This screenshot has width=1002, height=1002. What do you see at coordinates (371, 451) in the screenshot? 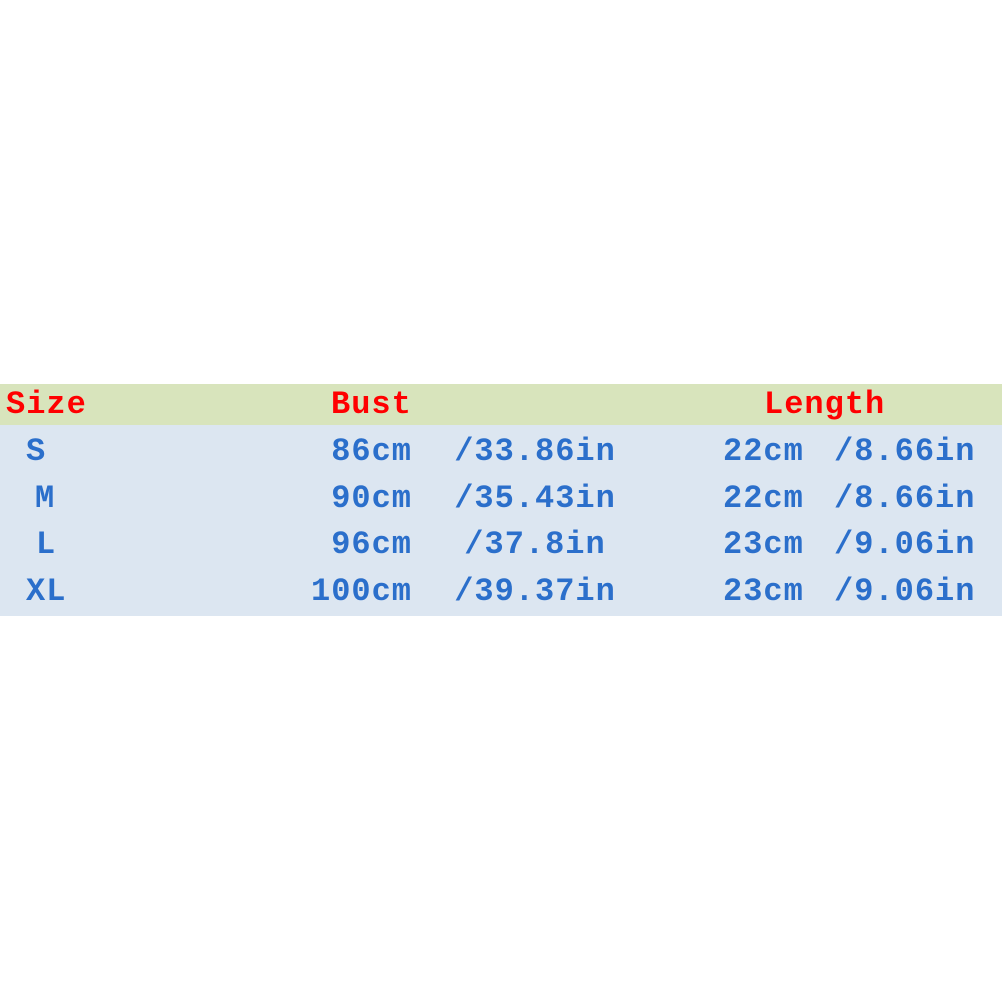
I see `cell-bust-cm: 86cm` at bounding box center [371, 451].